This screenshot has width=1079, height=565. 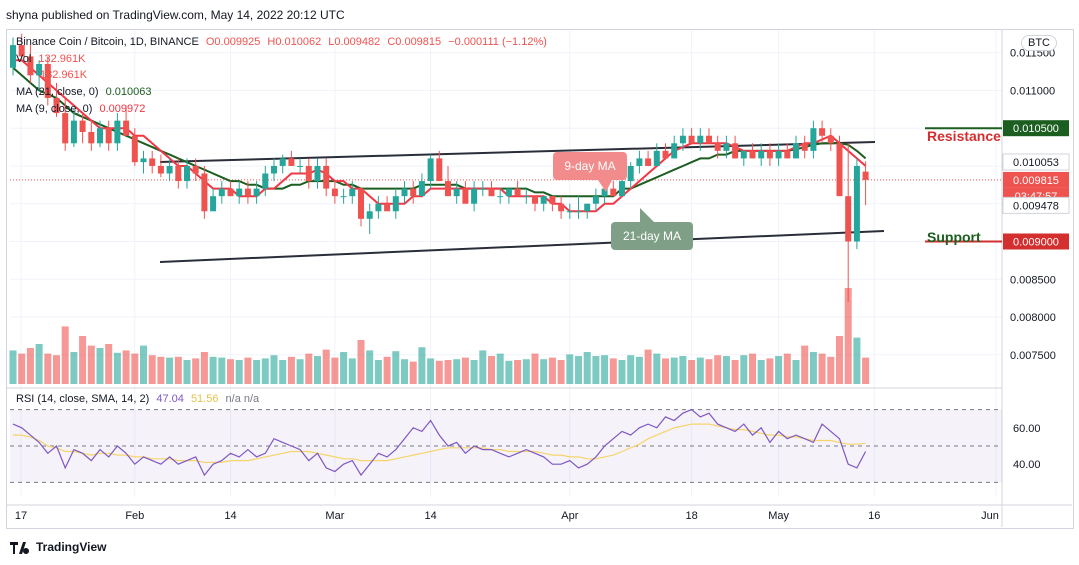 I want to click on price-axis-tag, so click(x=1036, y=241).